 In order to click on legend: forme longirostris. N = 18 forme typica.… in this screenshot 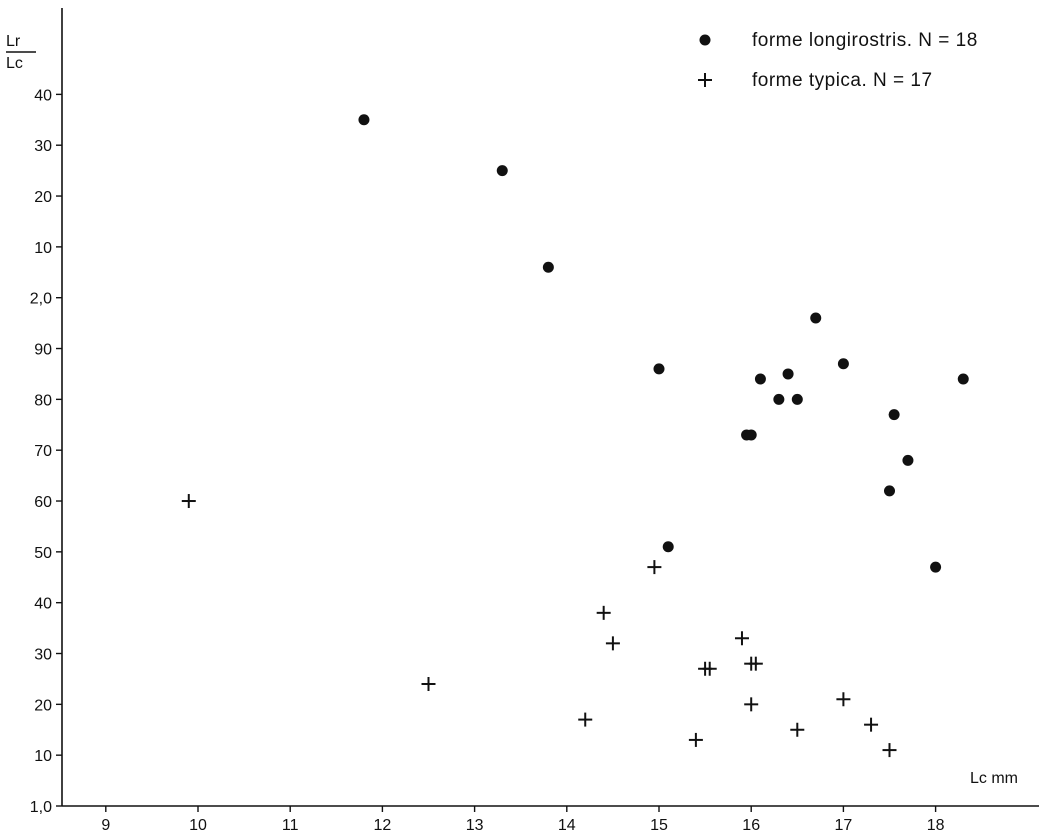, I will do `click(838, 60)`.